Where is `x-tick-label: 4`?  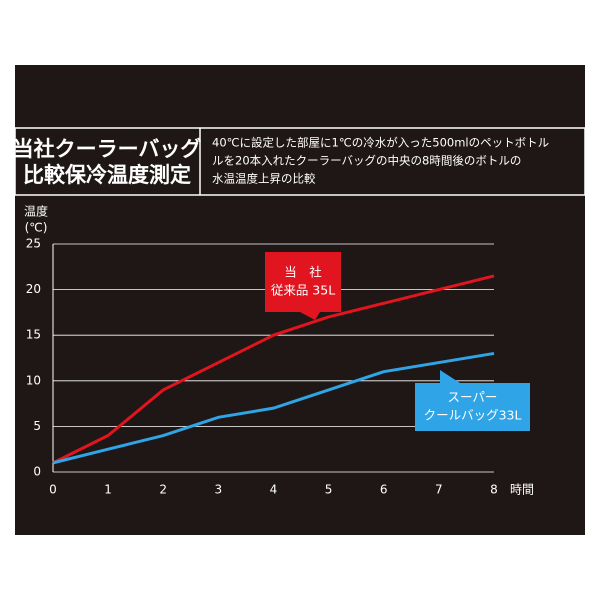 x-tick-label: 4 is located at coordinates (274, 490).